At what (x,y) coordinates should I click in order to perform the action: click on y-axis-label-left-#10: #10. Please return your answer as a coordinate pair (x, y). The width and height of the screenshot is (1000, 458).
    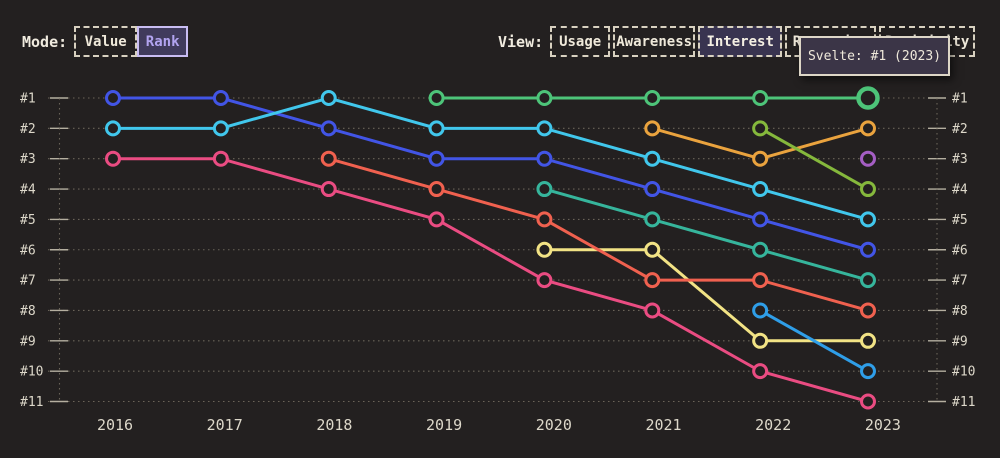
    Looking at the image, I should click on (31, 372).